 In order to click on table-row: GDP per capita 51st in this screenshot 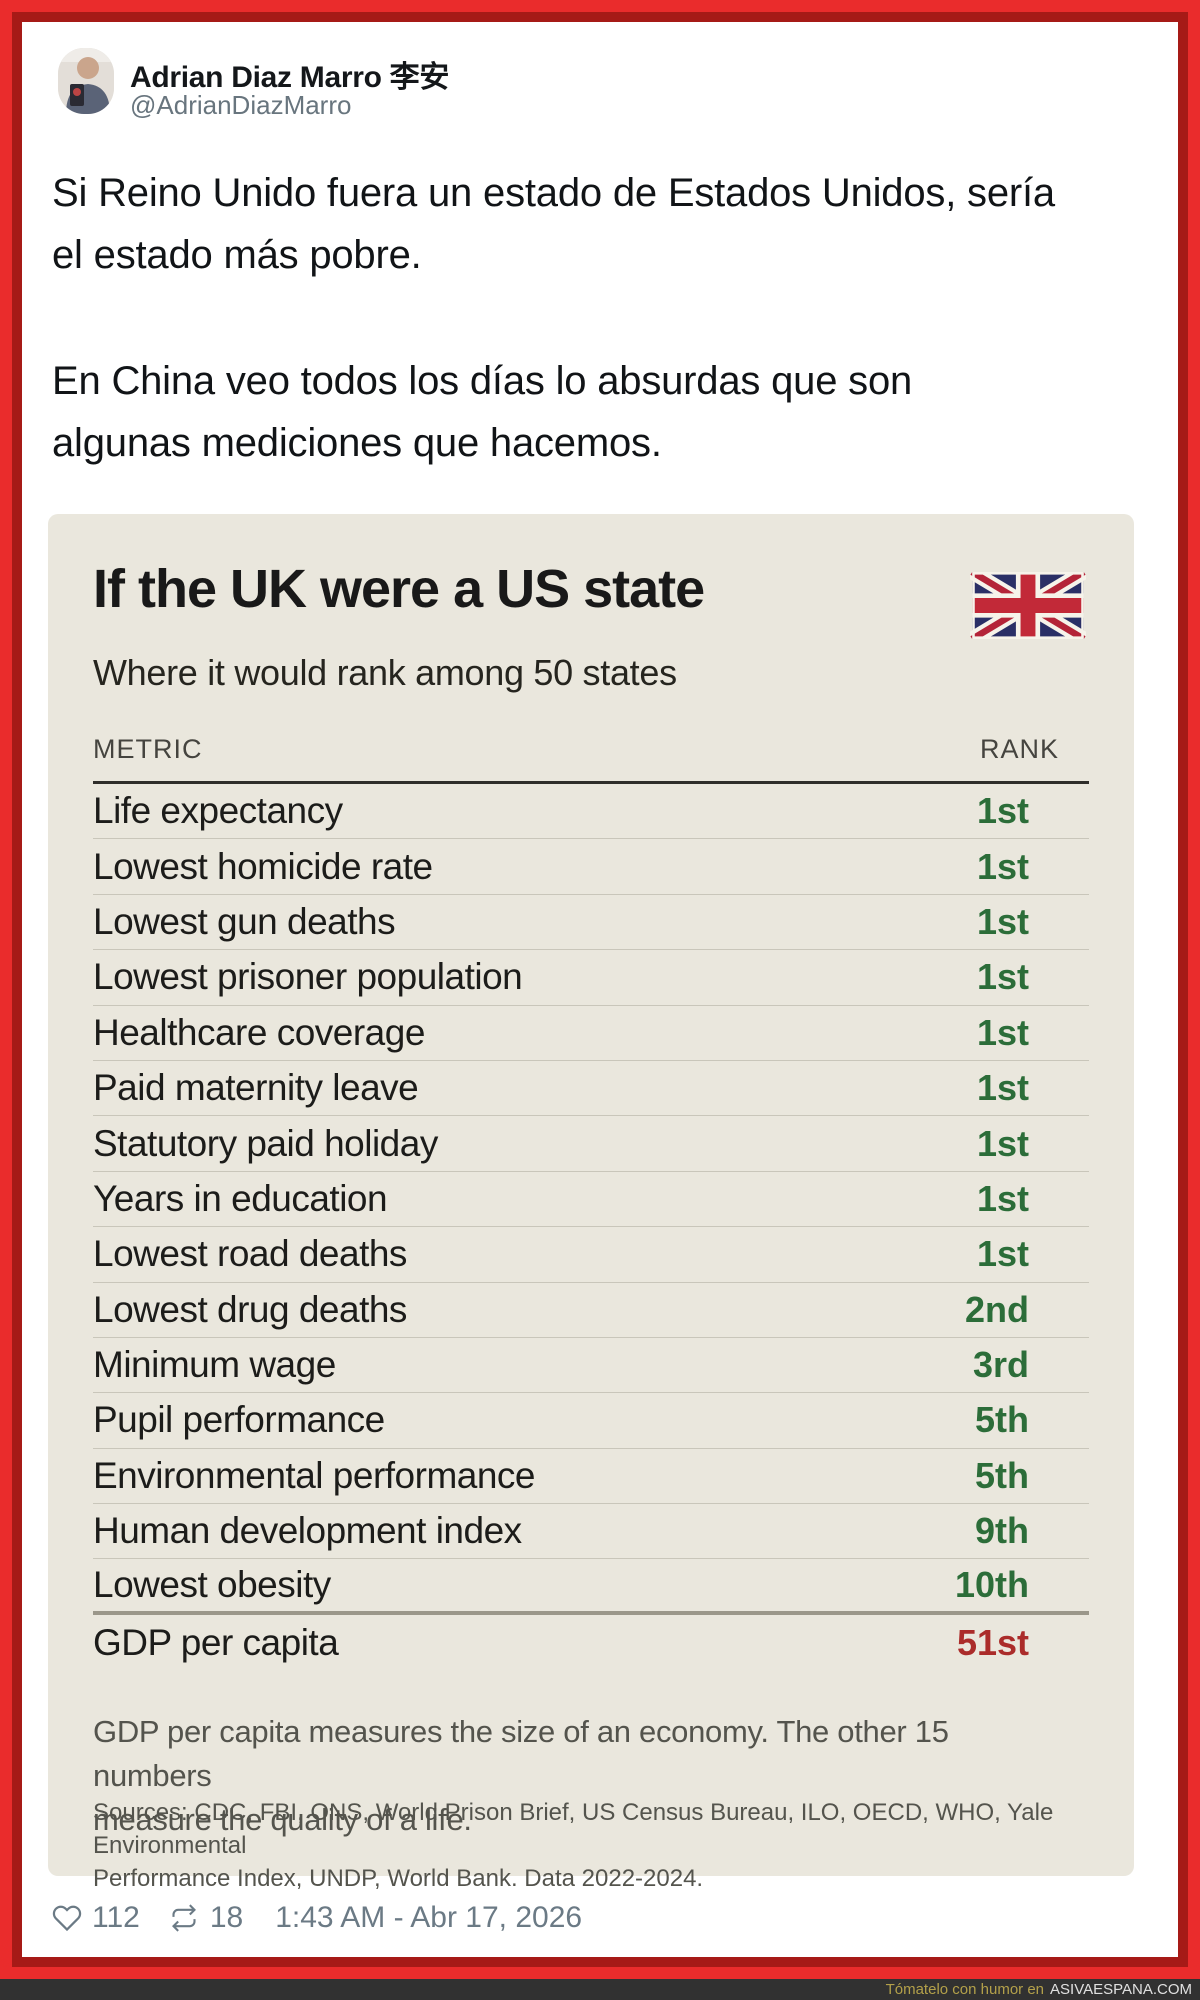, I will do `click(591, 1642)`.